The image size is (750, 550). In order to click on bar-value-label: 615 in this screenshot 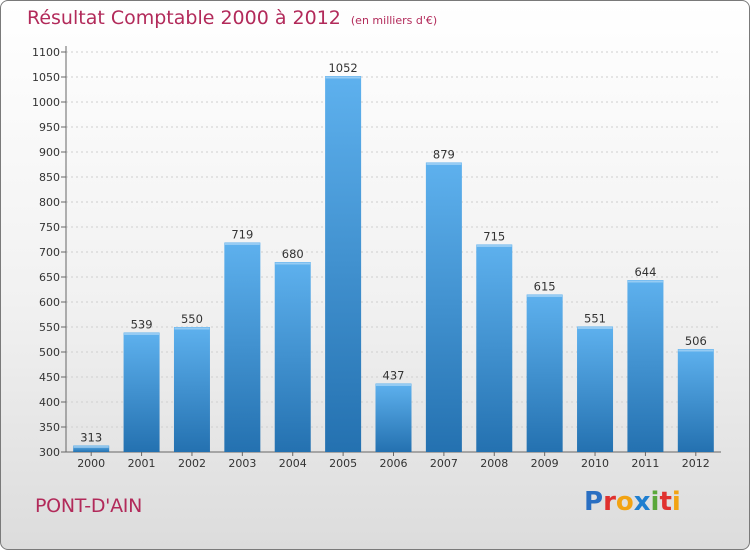, I will do `click(545, 287)`.